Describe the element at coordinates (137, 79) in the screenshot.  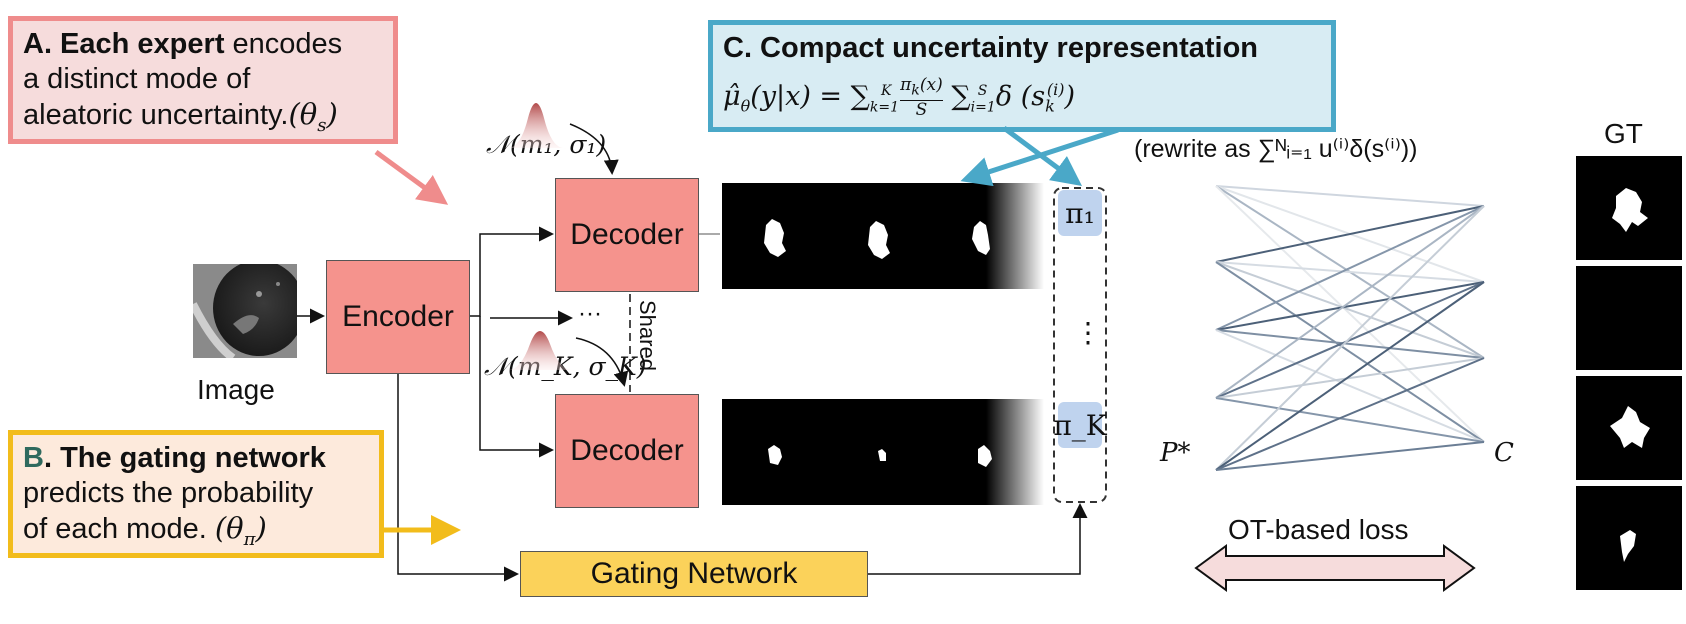
I see `callout-expert-text2: a distinct mode of` at that location.